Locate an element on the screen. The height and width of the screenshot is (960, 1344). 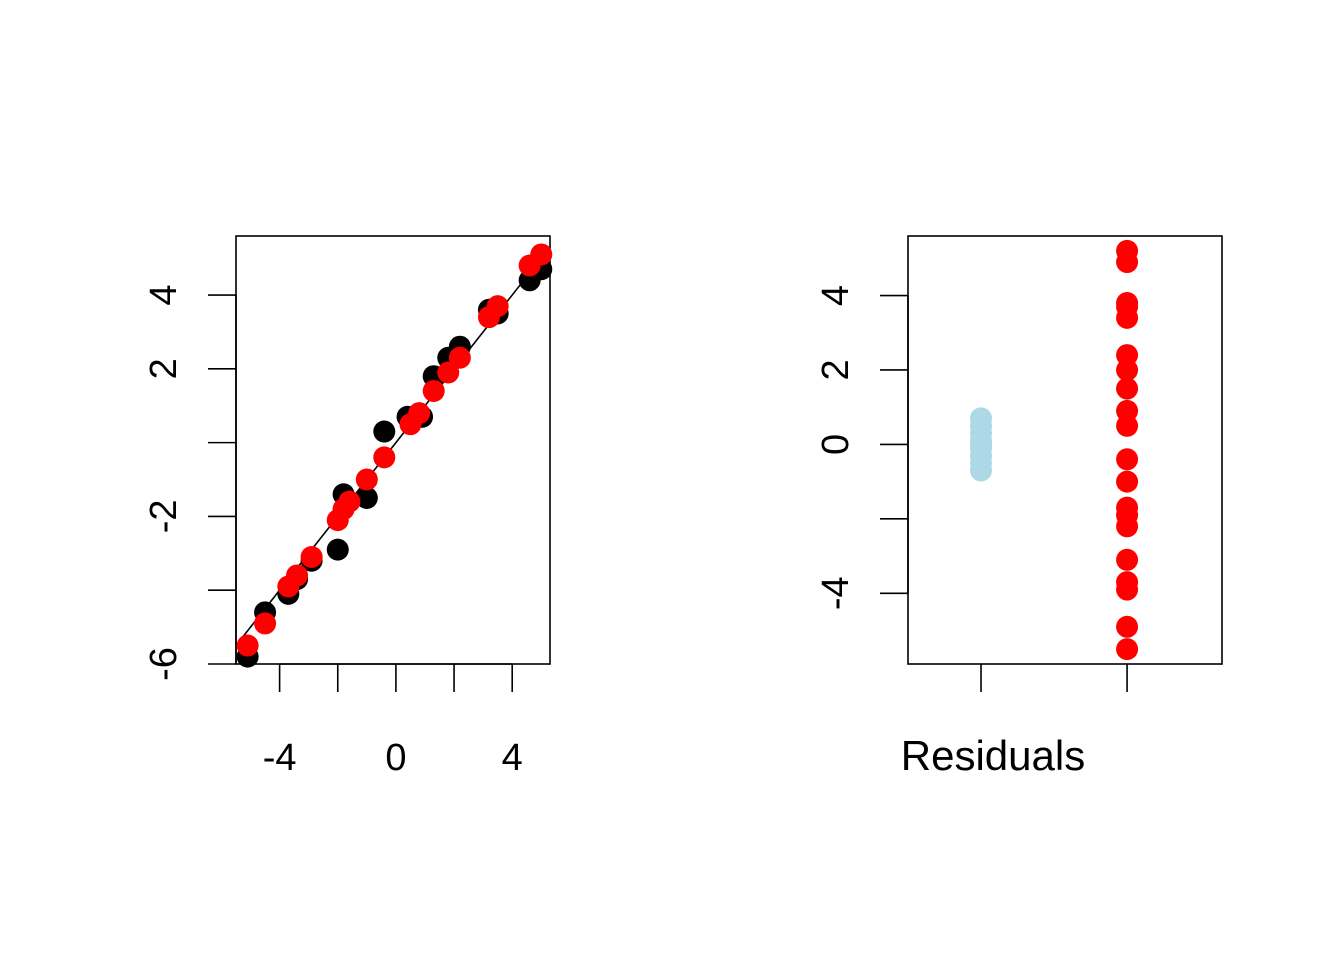
x-tick-label-left: -4 is located at coordinates (280, 758).